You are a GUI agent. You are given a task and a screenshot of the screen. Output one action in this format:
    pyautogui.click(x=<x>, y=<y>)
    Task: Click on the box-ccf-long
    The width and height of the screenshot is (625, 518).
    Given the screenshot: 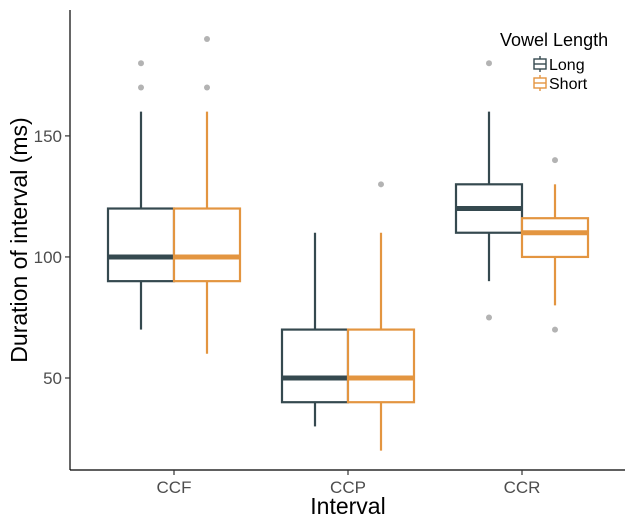 What is the action you would take?
    pyautogui.click(x=141, y=195)
    